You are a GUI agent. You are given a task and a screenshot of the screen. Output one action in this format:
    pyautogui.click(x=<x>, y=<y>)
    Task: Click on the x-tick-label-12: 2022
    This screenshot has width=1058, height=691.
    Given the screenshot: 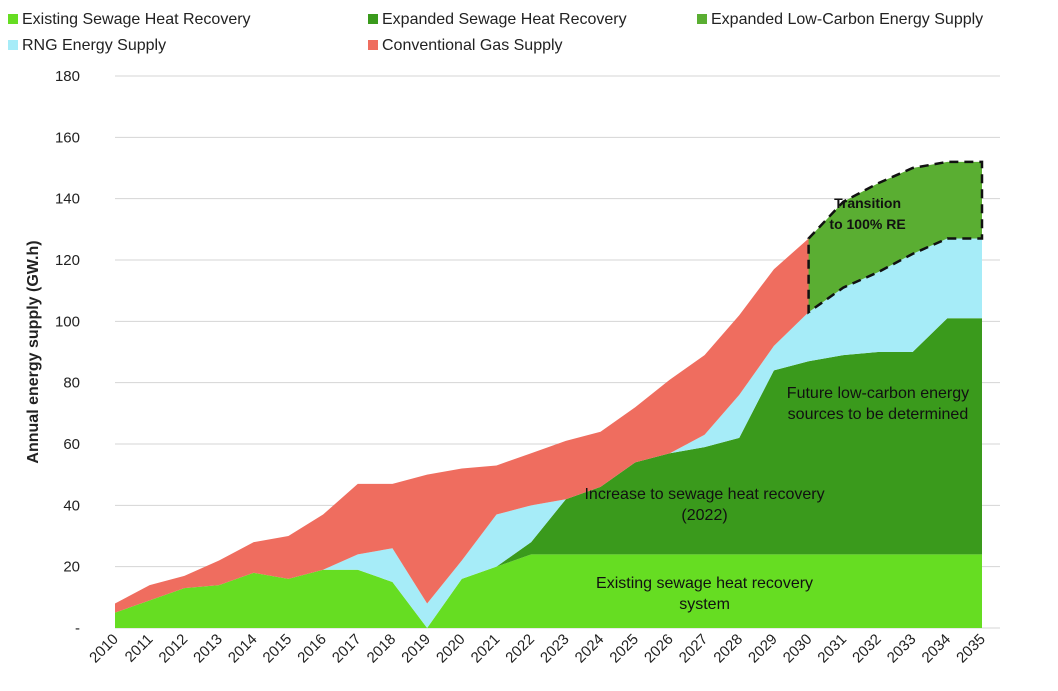 What is the action you would take?
    pyautogui.click(x=520, y=649)
    